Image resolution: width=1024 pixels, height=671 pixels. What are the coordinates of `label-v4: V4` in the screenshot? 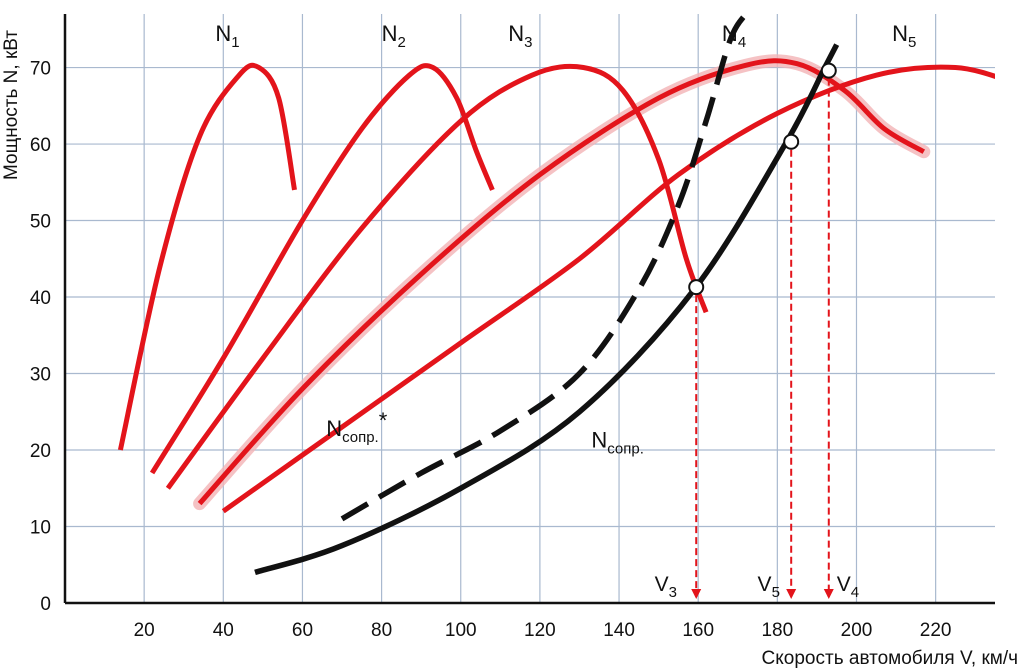 It's located at (848, 587).